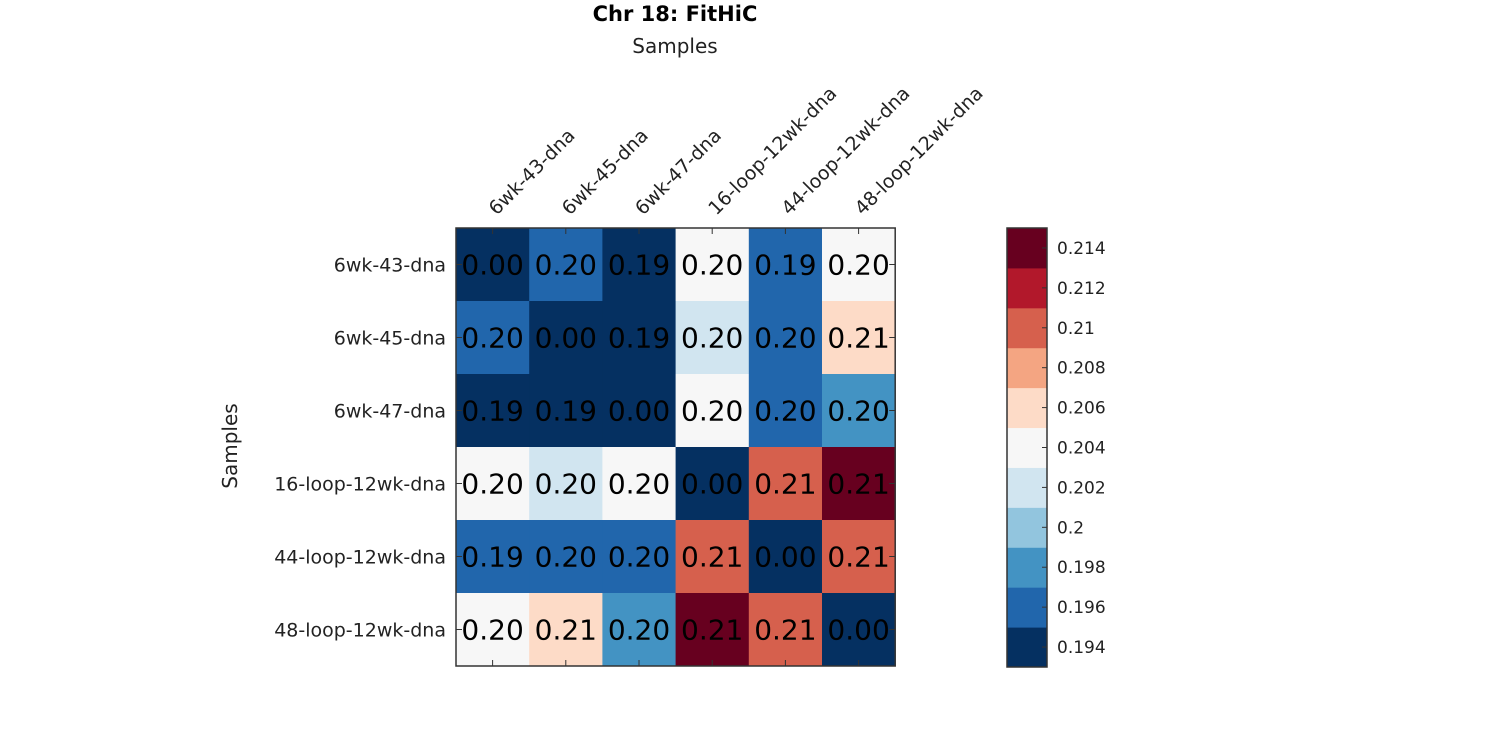  What do you see at coordinates (675, 14) in the screenshot?
I see `chart-title: Chr 18: FitHiC` at bounding box center [675, 14].